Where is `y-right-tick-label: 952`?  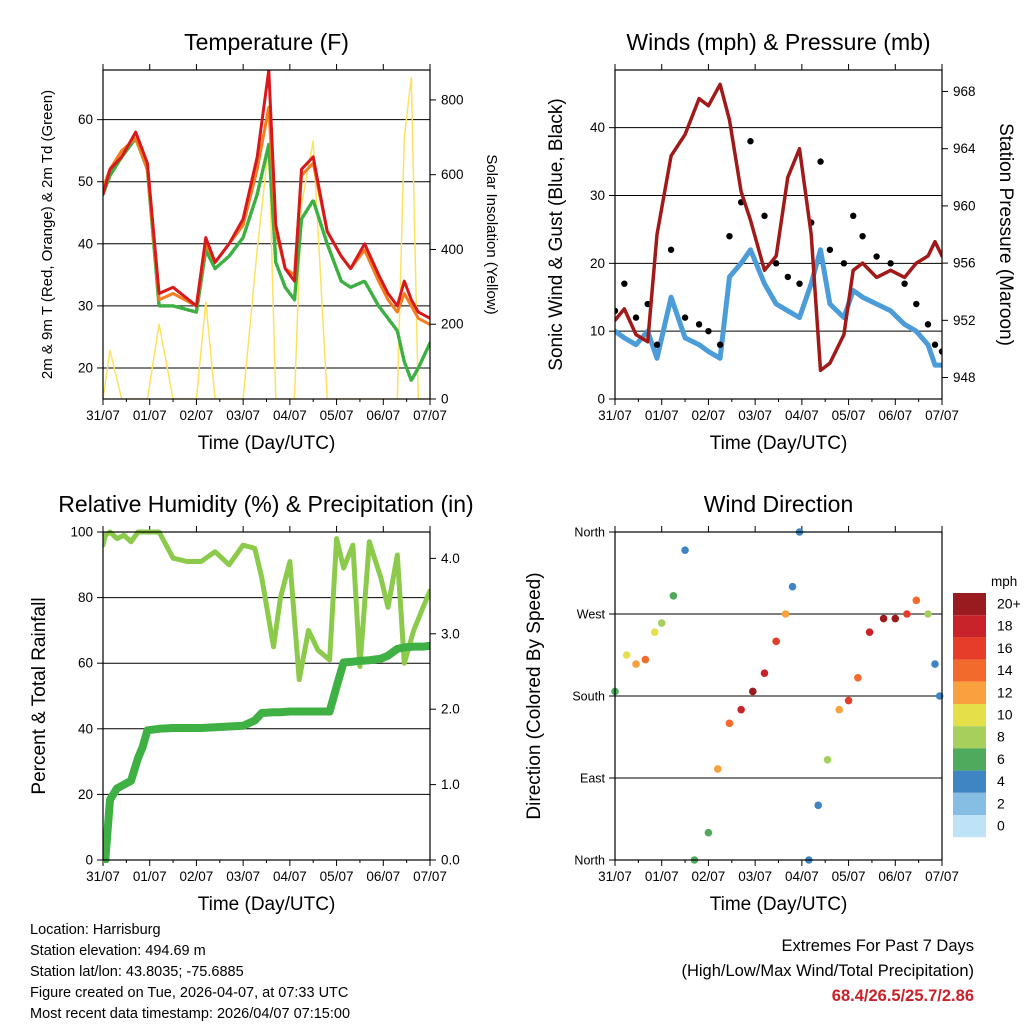 y-right-tick-label: 952 is located at coordinates (964, 320).